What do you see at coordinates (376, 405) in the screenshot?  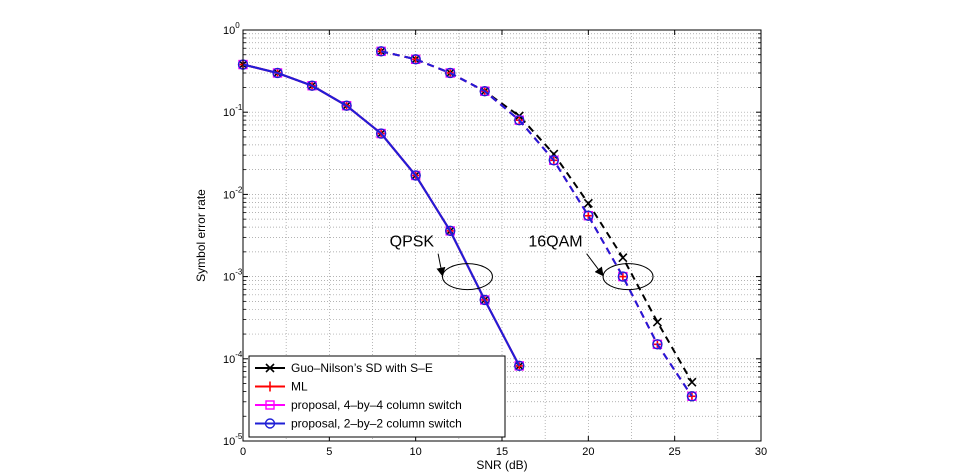 I see `legend-label: proposal, 4–by–4 column switch` at bounding box center [376, 405].